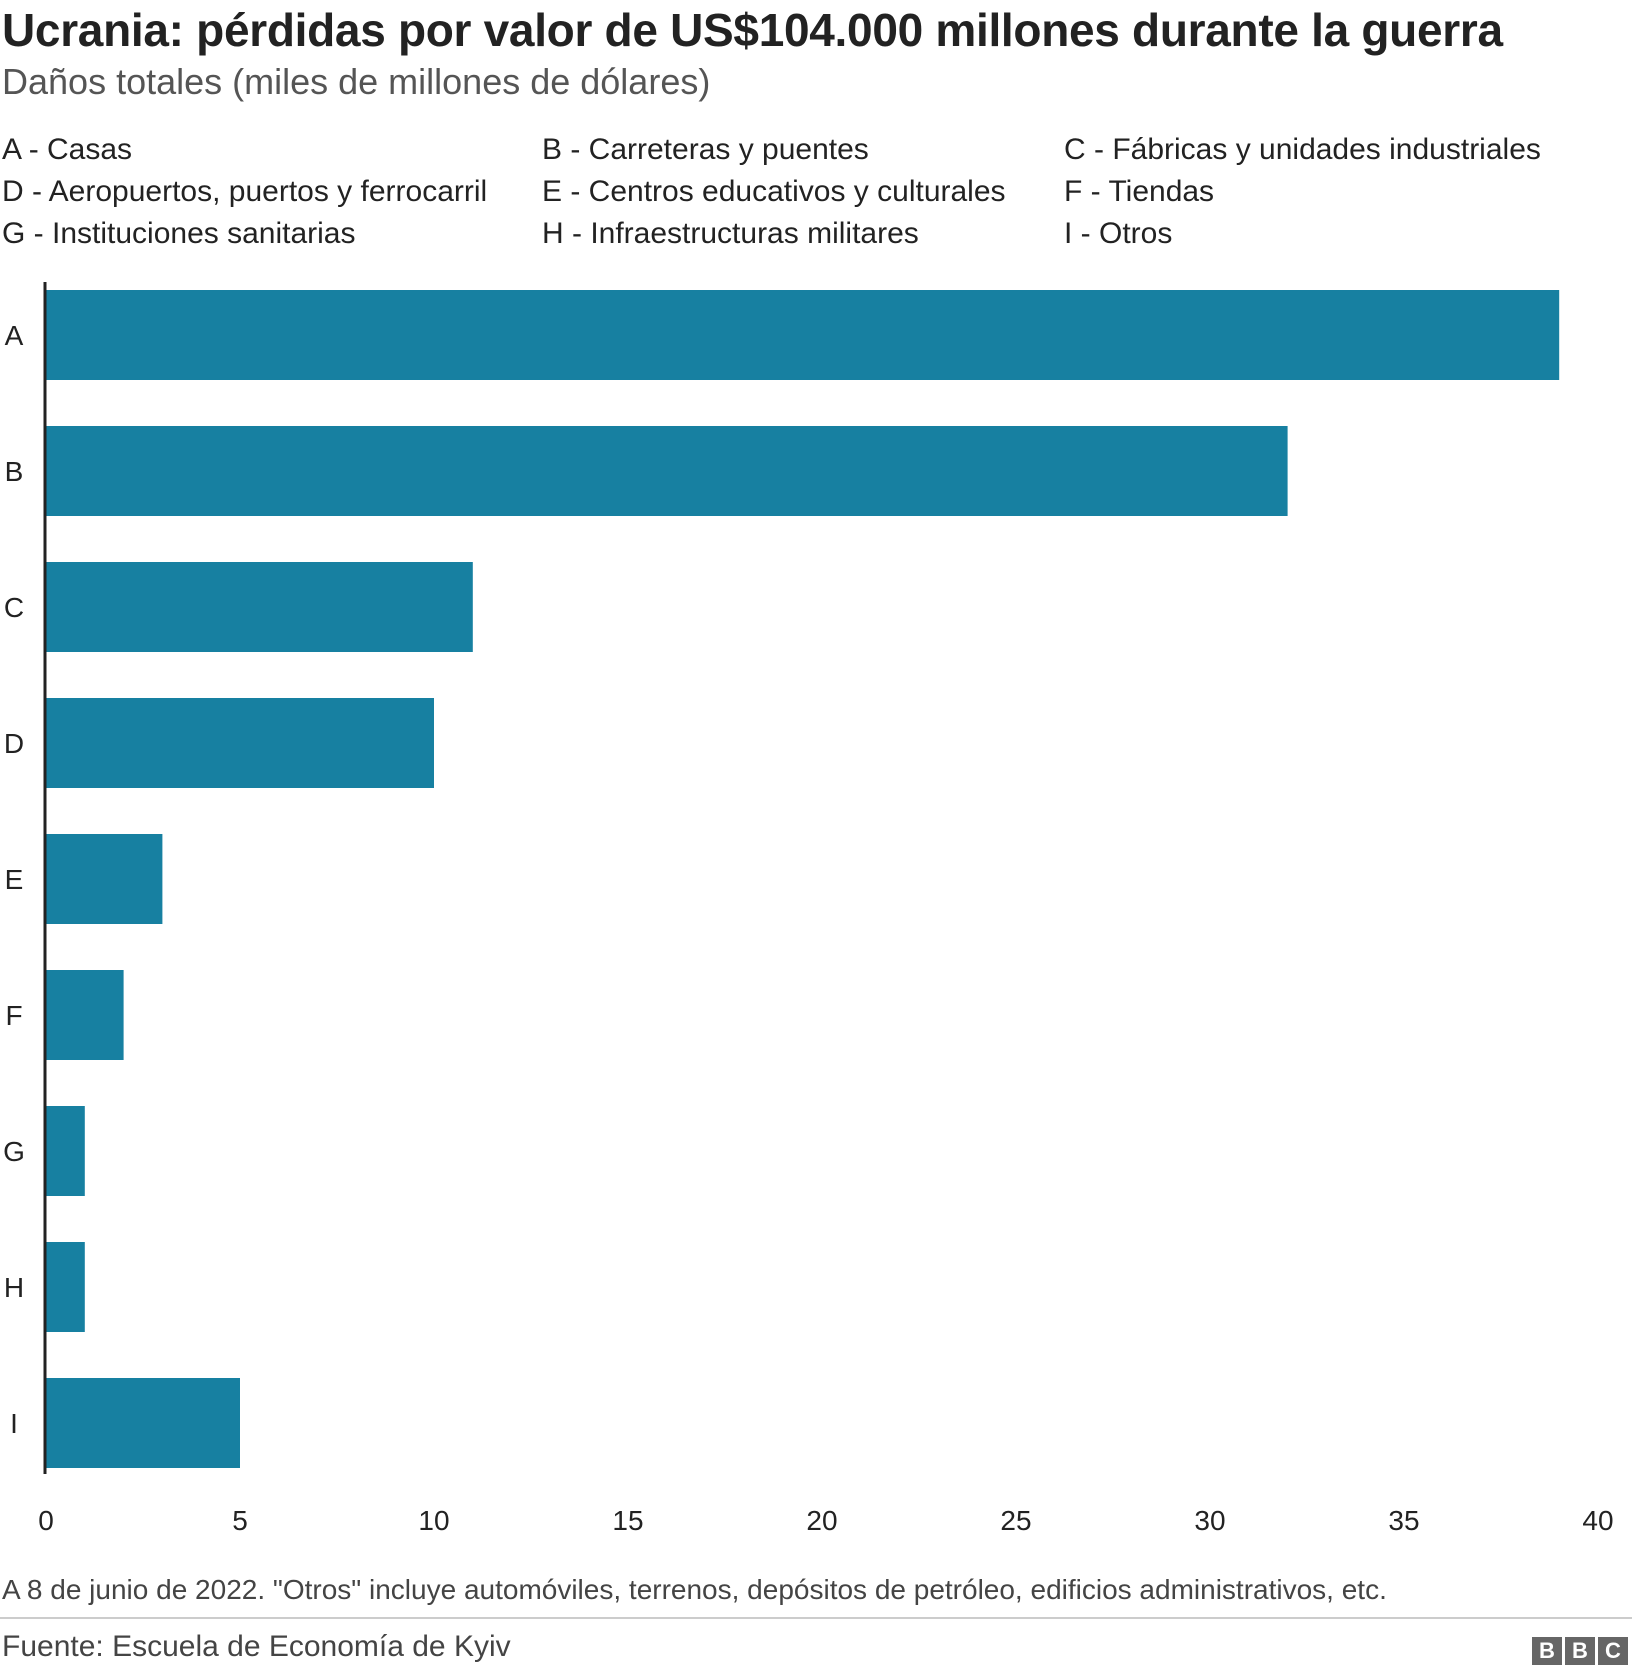 The height and width of the screenshot is (1674, 1632). What do you see at coordinates (13, 1015) in the screenshot?
I see `category-label-f: F` at bounding box center [13, 1015].